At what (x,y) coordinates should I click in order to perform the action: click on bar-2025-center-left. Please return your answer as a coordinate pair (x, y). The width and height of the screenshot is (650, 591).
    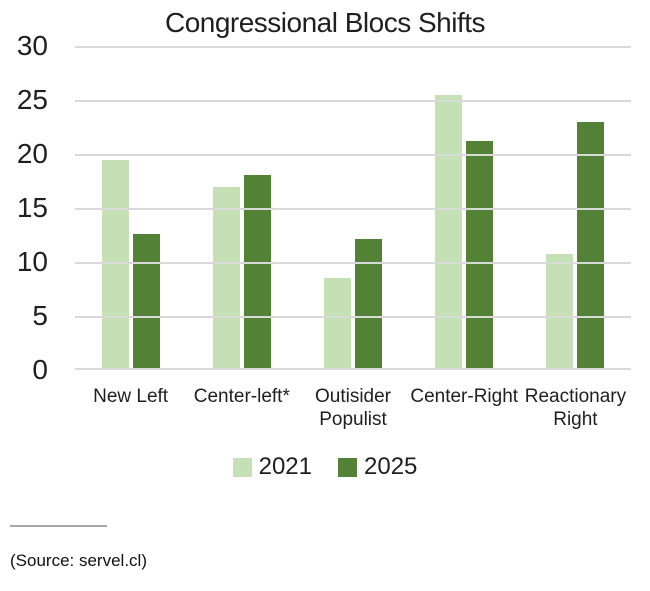
    Looking at the image, I should click on (257, 272).